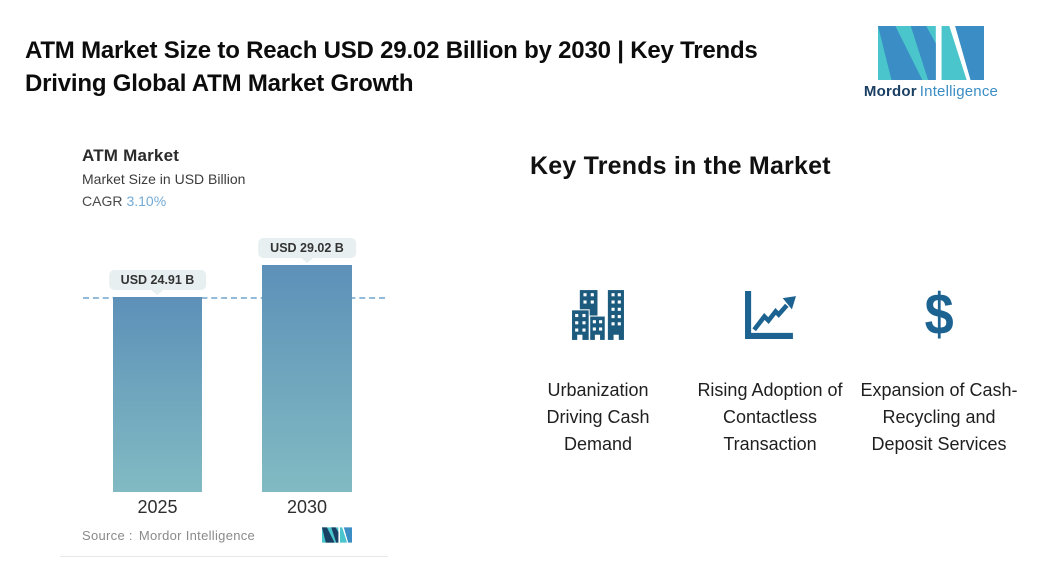 The width and height of the screenshot is (1045, 578). I want to click on trends-heading: Key Trends in the Market, so click(680, 166).